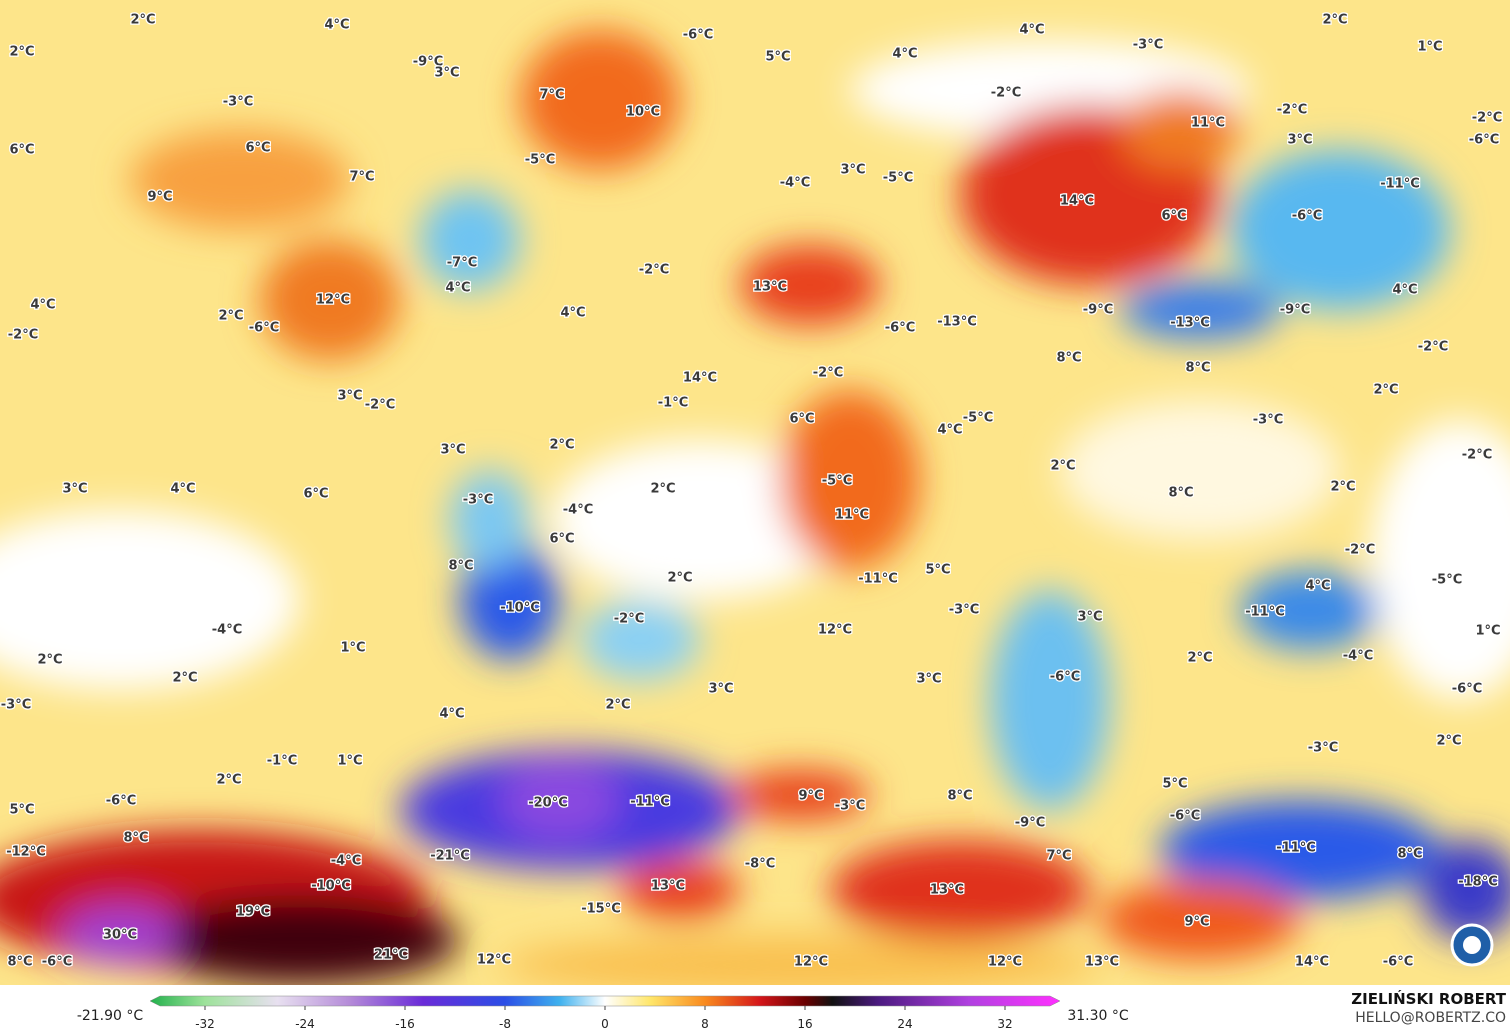  Describe the element at coordinates (505, 1024) in the screenshot. I see `colorbar-tick-label: -8` at that location.